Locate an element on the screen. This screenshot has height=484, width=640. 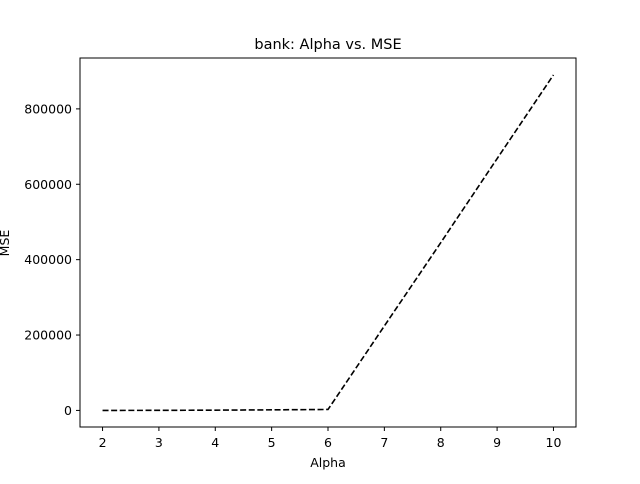
y-tick-label: 400000 is located at coordinates (48, 259).